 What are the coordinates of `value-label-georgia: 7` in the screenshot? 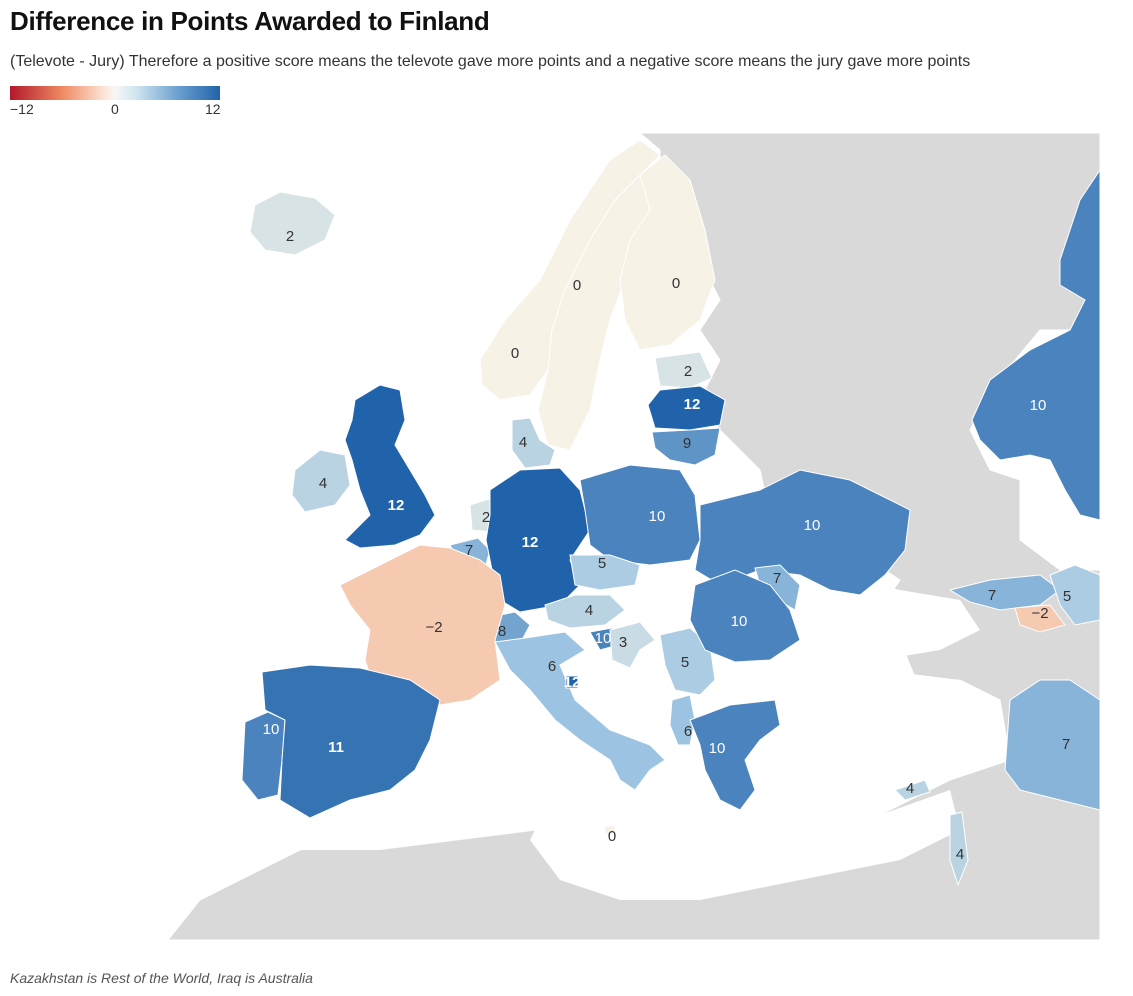 It's located at (992, 595).